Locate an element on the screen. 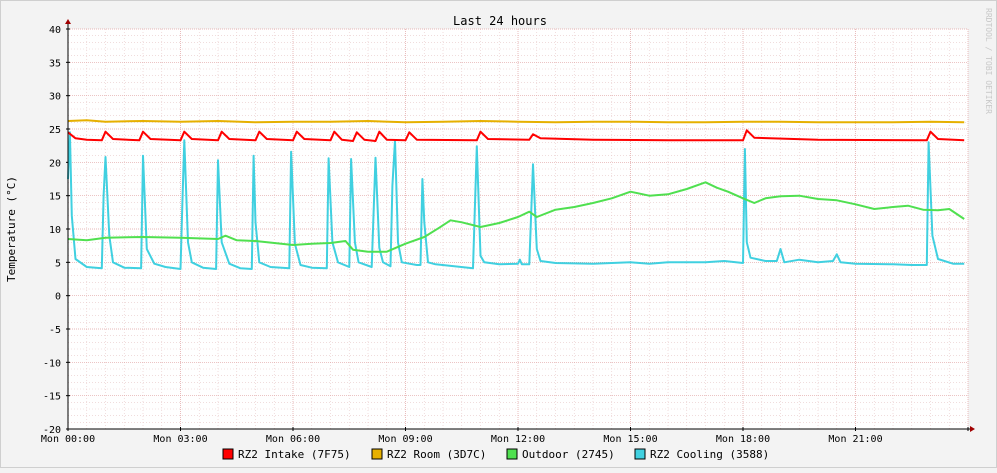 Image resolution: width=997 pixels, height=473 pixels. x-tick-label: Mon 09:00 is located at coordinates (405, 439).